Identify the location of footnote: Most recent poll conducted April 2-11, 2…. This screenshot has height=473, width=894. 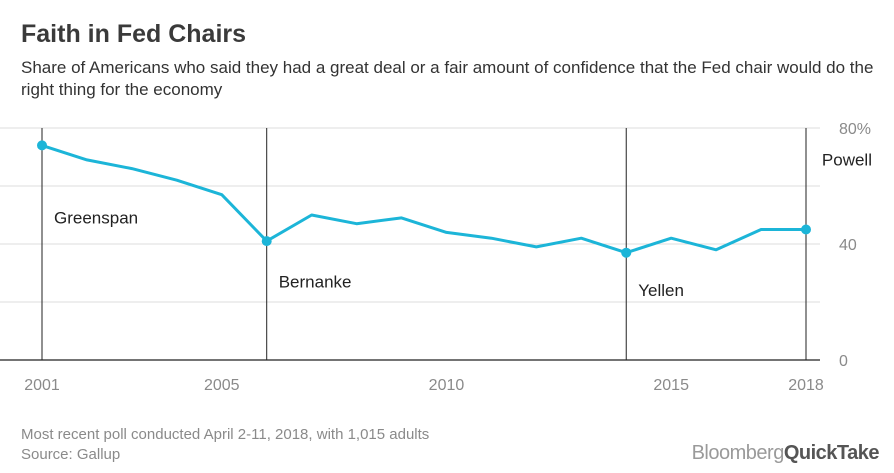
(225, 445).